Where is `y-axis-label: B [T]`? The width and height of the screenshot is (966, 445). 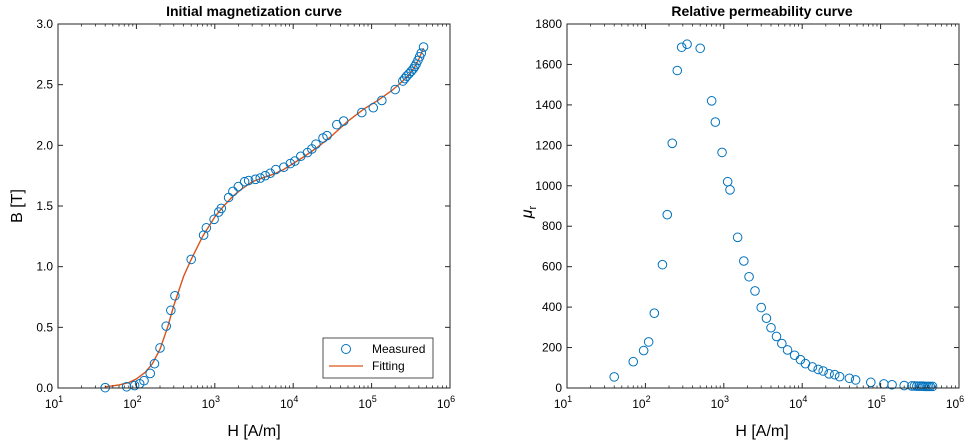
y-axis-label: B [T] is located at coordinates (17, 206).